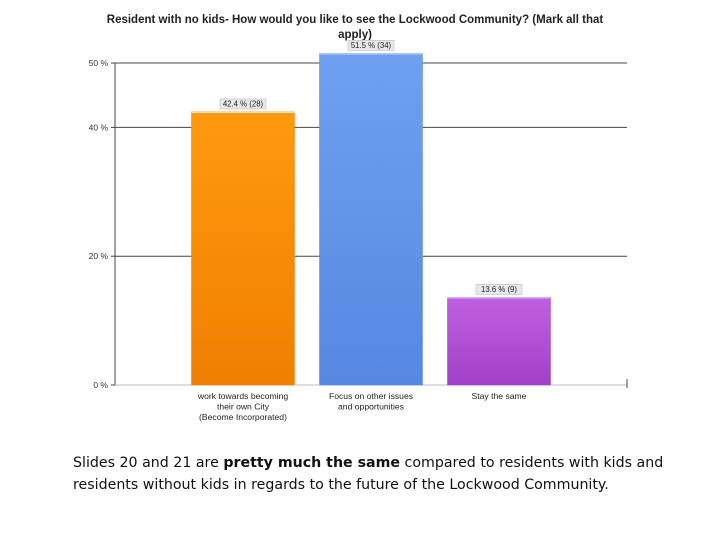 This screenshot has height=540, width=720. What do you see at coordinates (242, 396) in the screenshot?
I see `x-tick-label: work towards becoming` at bounding box center [242, 396].